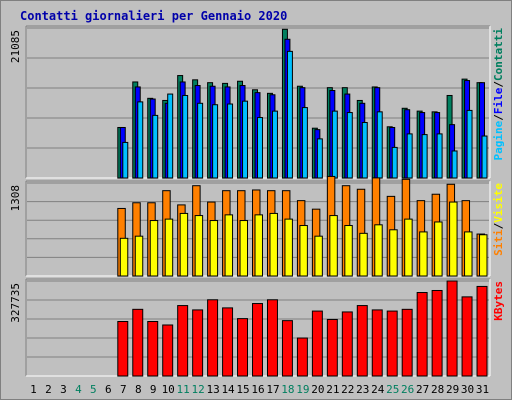  What do you see at coordinates (63, 389) in the screenshot?
I see `day-label: 3` at bounding box center [63, 389].